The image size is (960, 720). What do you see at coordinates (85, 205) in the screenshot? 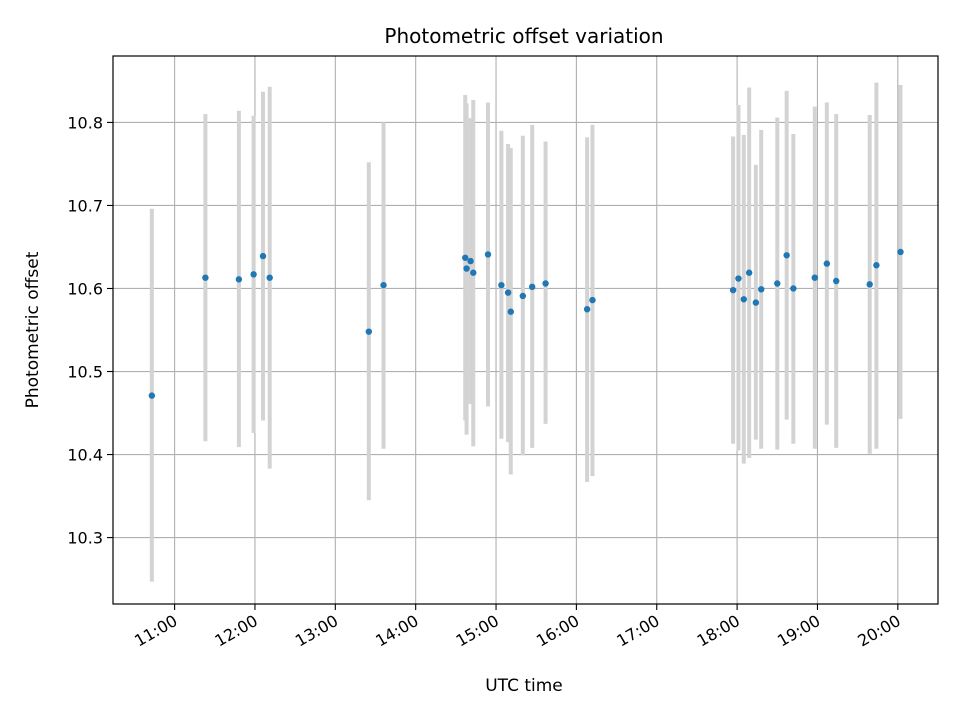
I see `y-tick-label: 10.7` at bounding box center [85, 205].